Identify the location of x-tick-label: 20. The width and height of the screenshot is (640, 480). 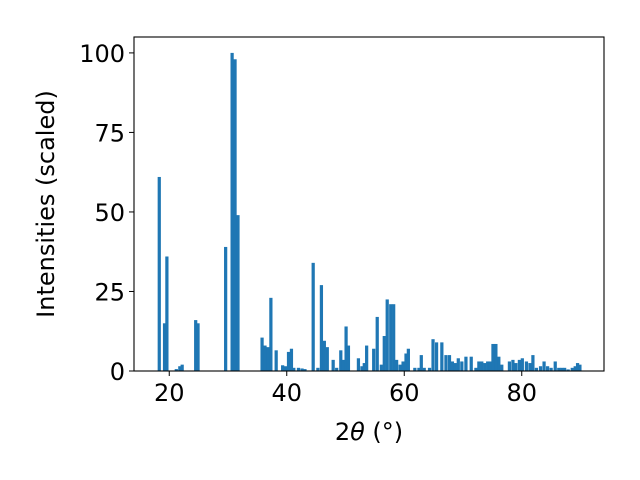
(169, 393).